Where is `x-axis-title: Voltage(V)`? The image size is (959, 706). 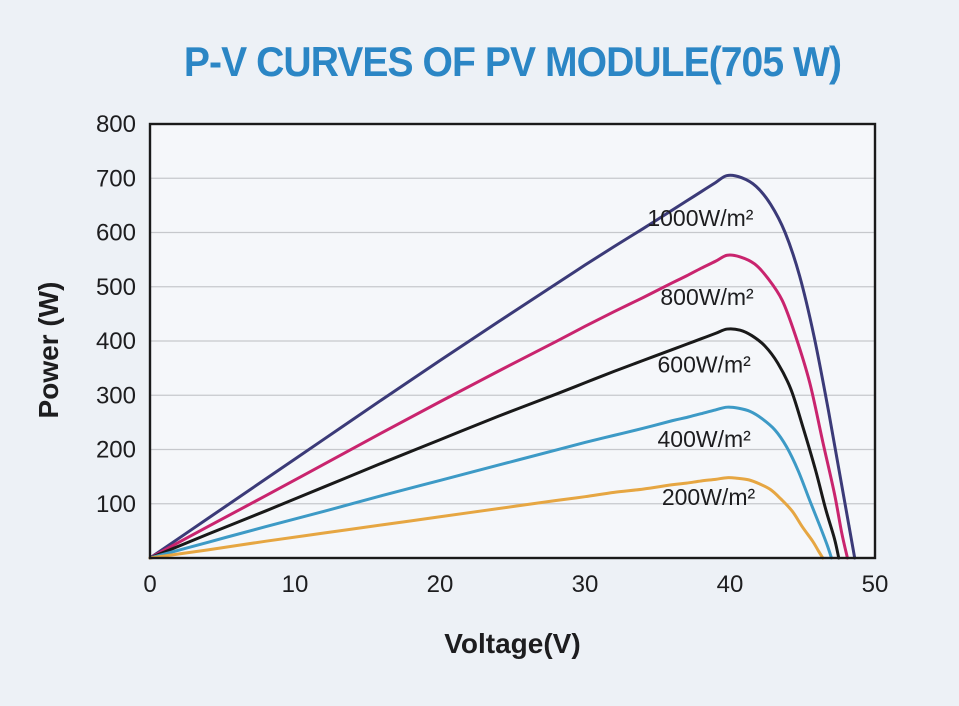
x-axis-title: Voltage(V) is located at coordinates (512, 643).